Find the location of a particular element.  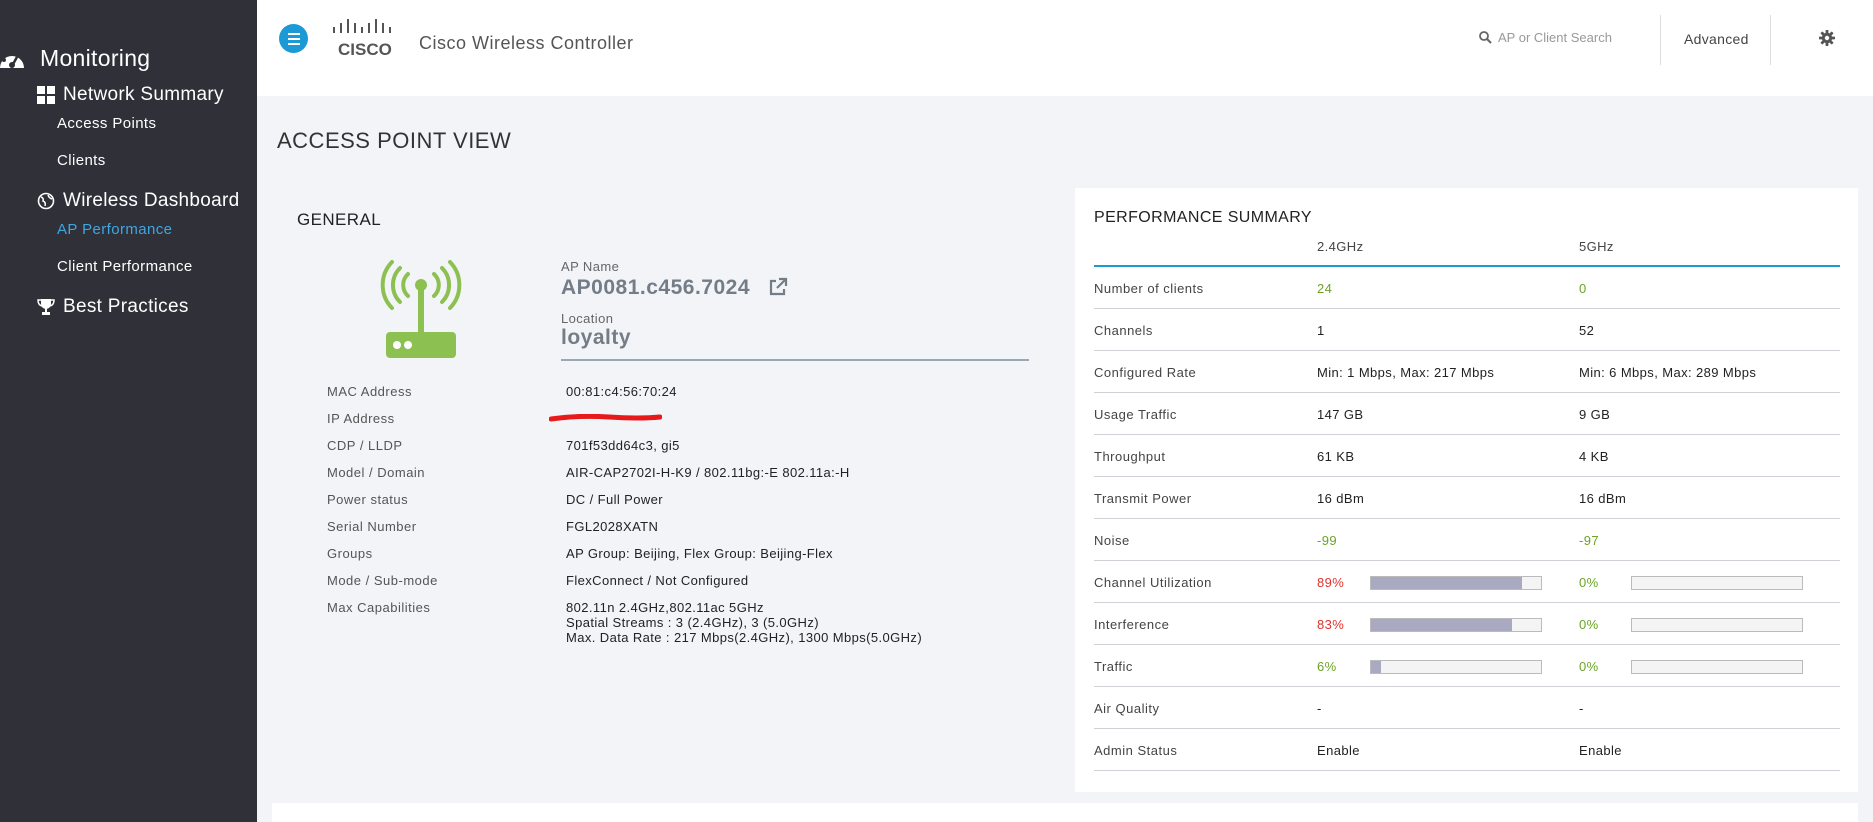

perf-value-2-4ghz: - is located at coordinates (1319, 708).